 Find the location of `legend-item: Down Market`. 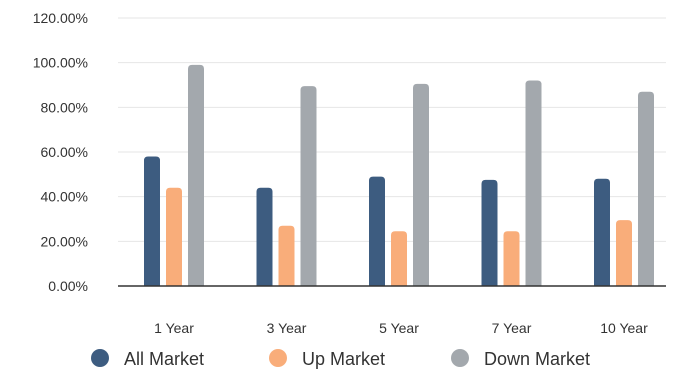

legend-item: Down Market is located at coordinates (520, 359).